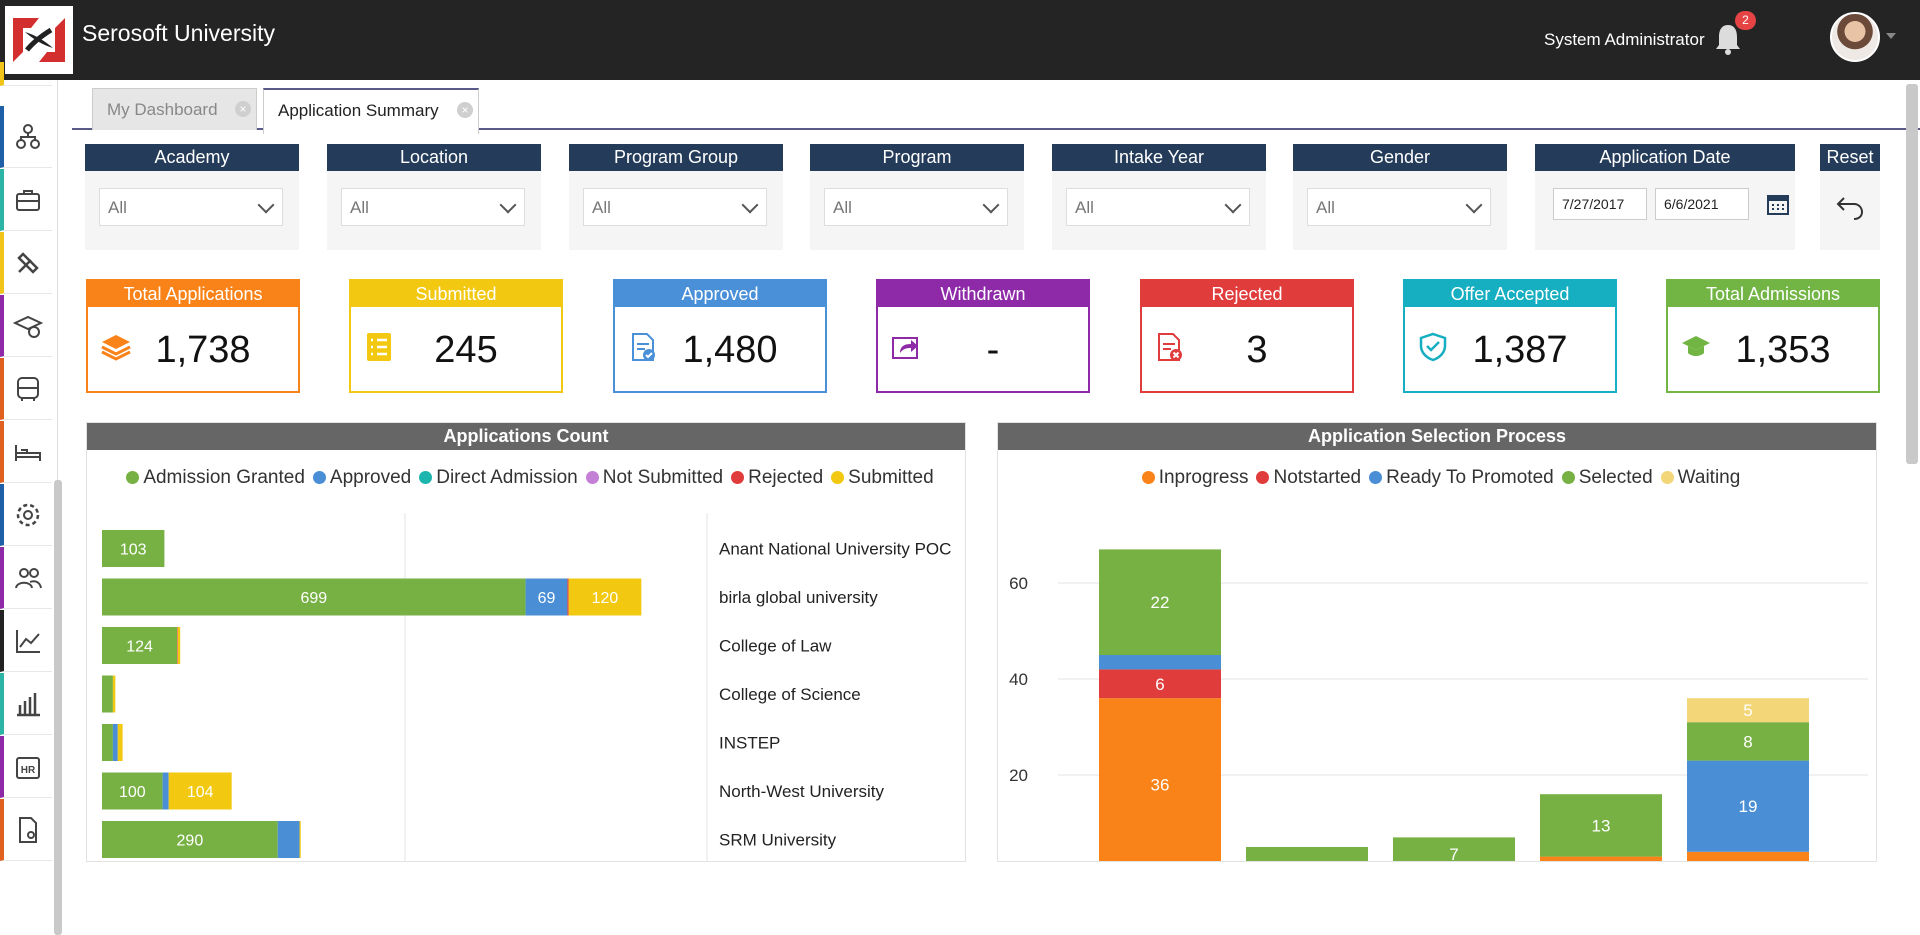 The width and height of the screenshot is (1920, 935). I want to click on user-name: System Administrator, so click(1624, 39).